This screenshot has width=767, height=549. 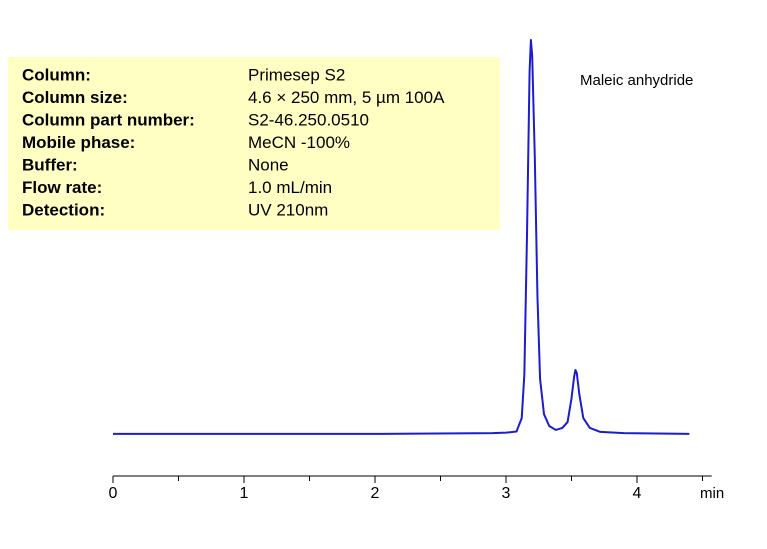 I want to click on info-label: Detection:, so click(x=63, y=209).